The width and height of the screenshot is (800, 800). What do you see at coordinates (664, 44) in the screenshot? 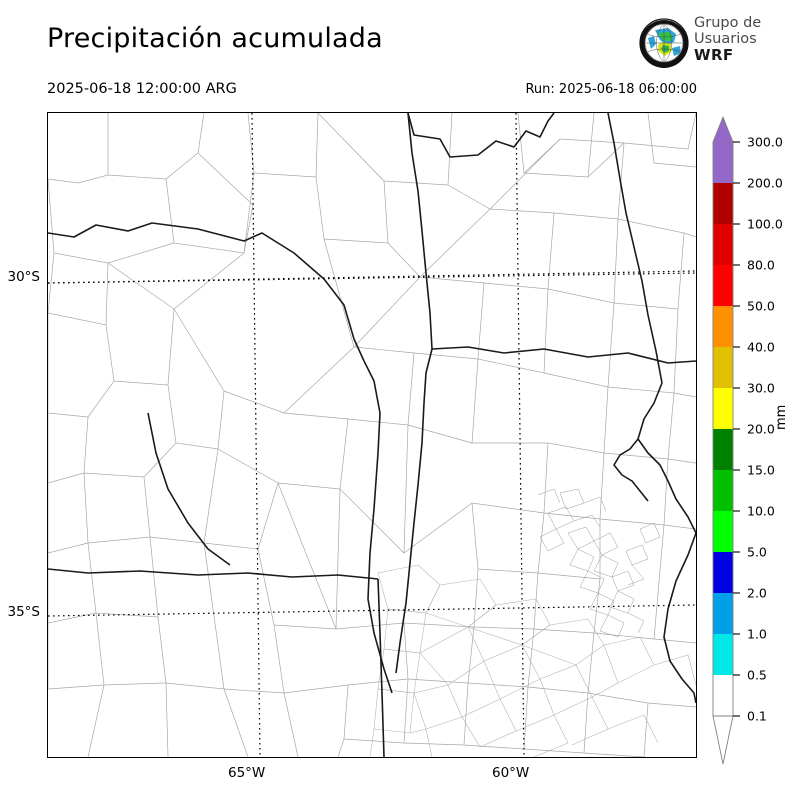
I see `globe-emblem-icon` at bounding box center [664, 44].